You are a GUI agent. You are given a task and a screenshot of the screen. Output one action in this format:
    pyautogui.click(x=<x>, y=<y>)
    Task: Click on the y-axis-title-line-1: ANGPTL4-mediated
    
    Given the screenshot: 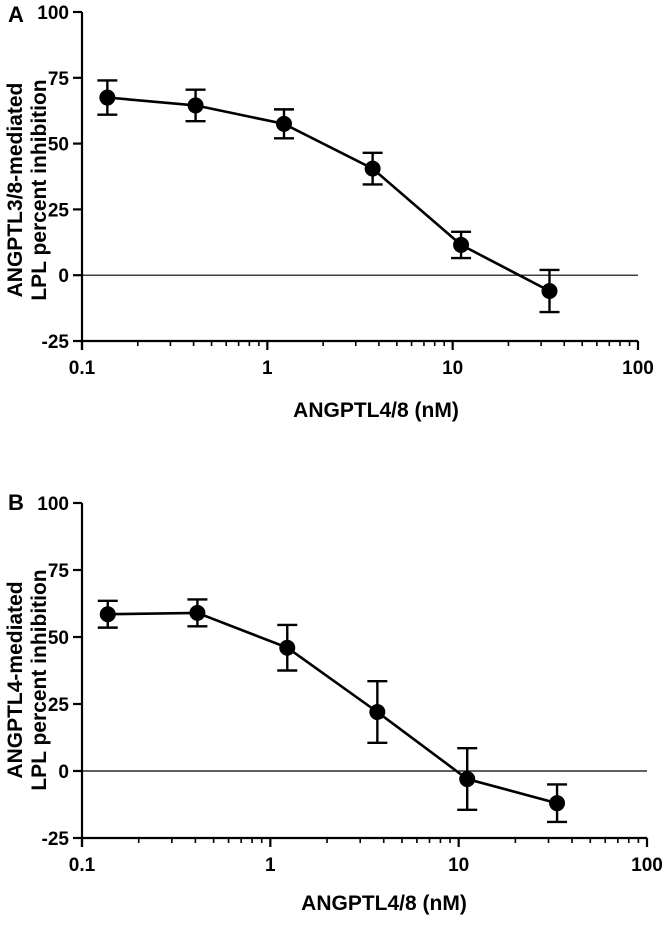 What is the action you would take?
    pyautogui.click(x=15, y=679)
    